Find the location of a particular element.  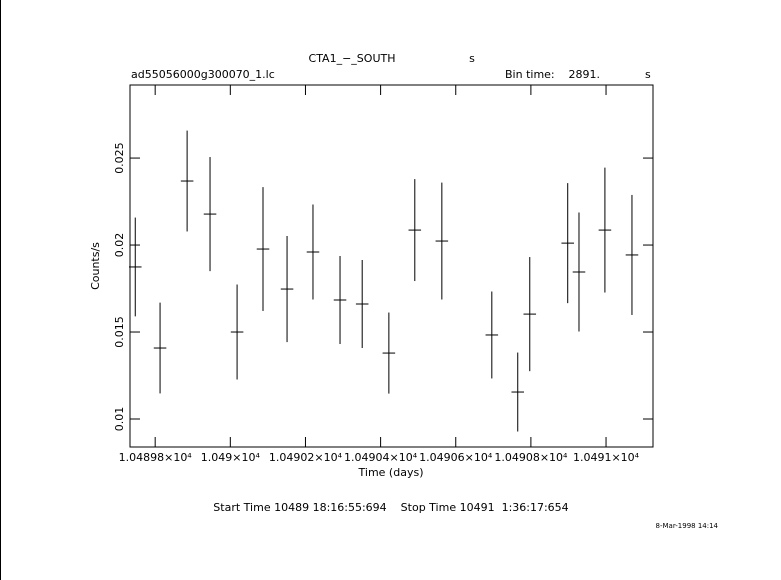

x-tick-label: 1.04902×10⁴ is located at coordinates (306, 457).